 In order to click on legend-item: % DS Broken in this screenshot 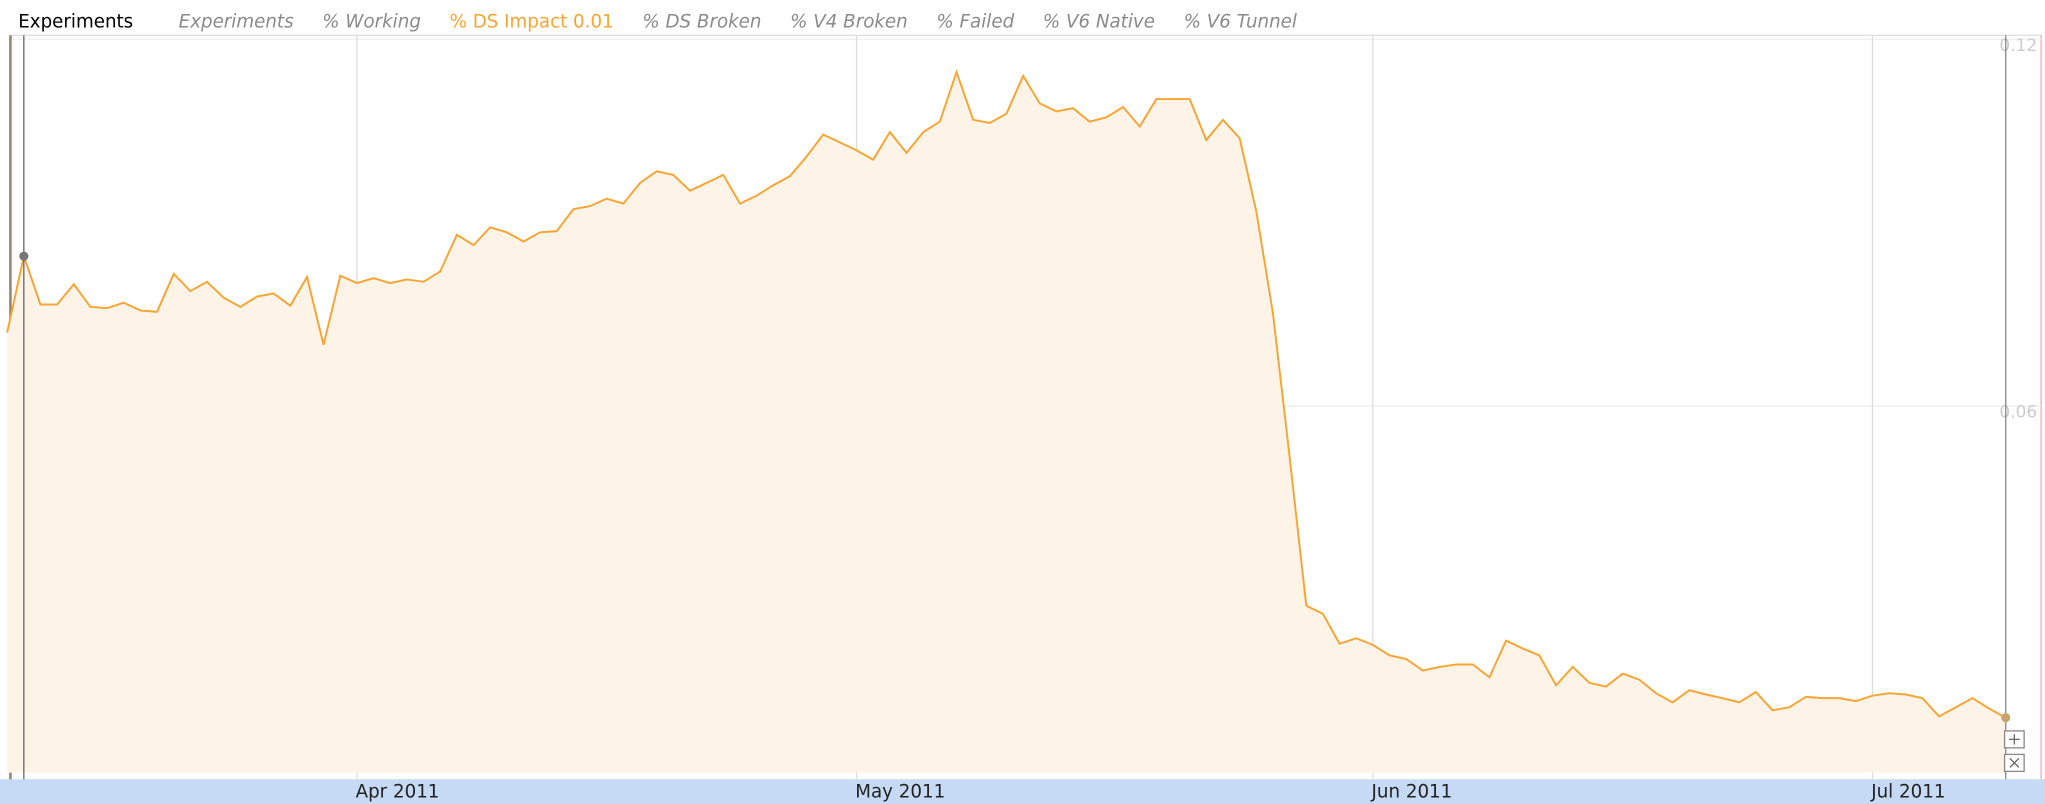, I will do `click(701, 21)`.